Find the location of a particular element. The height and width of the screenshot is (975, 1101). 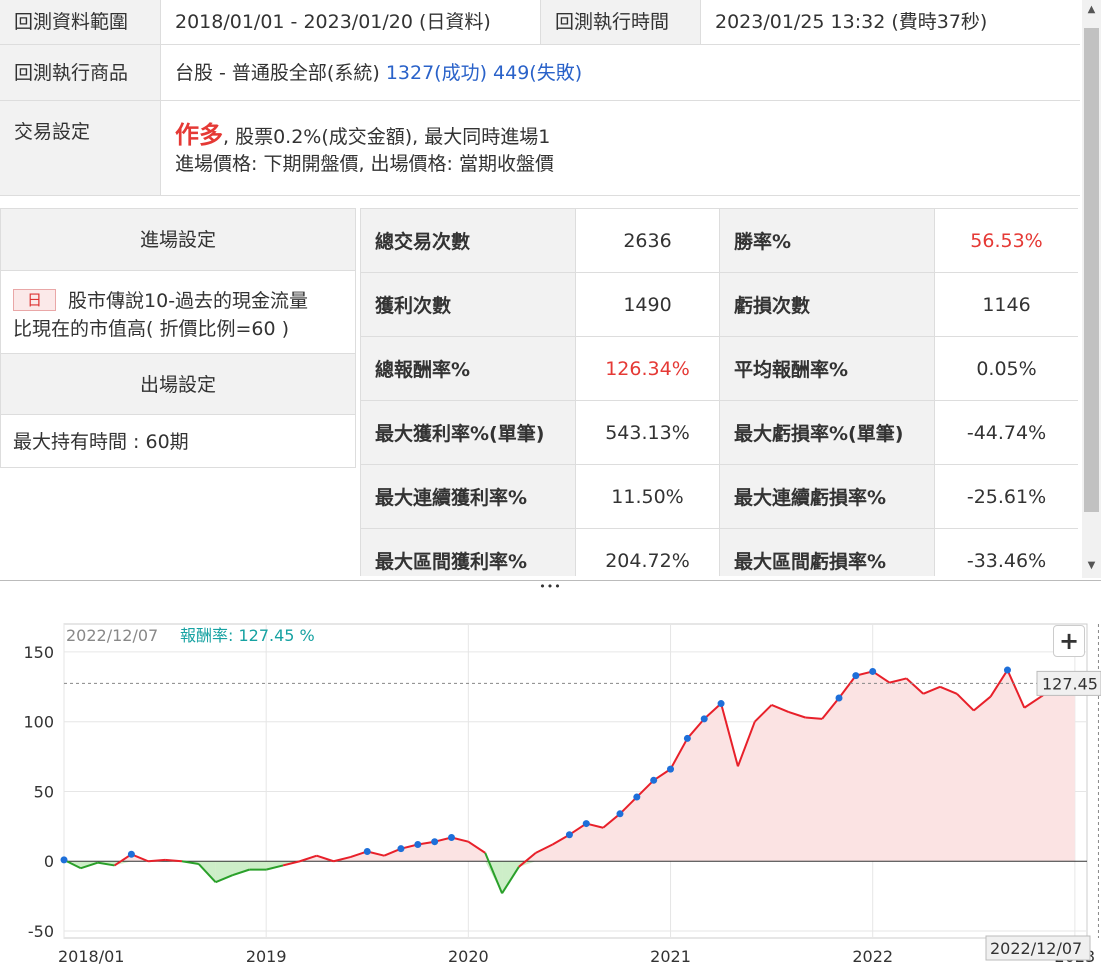

chart-header-metric: 報酬率: 127.45 % is located at coordinates (247, 635).